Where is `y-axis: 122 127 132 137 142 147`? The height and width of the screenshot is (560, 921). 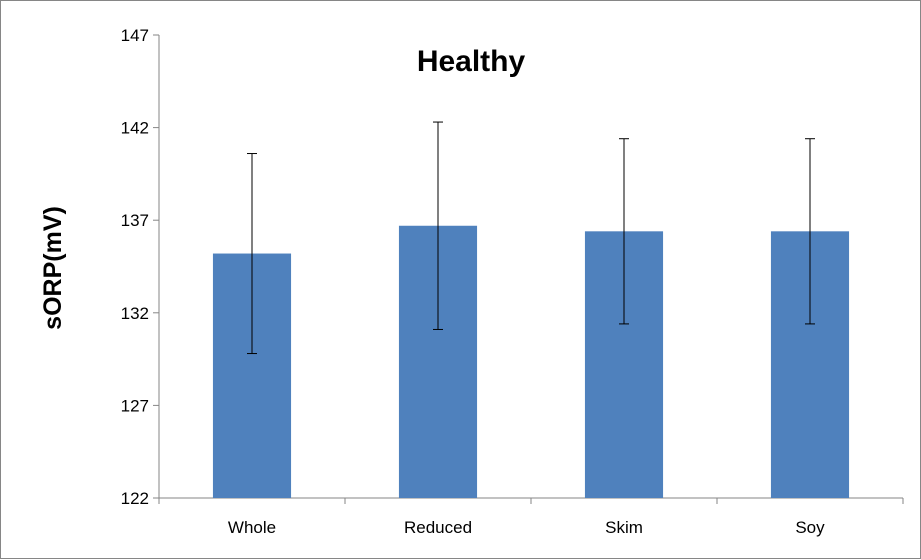
y-axis: 122 127 132 137 142 147 is located at coordinates (140, 267).